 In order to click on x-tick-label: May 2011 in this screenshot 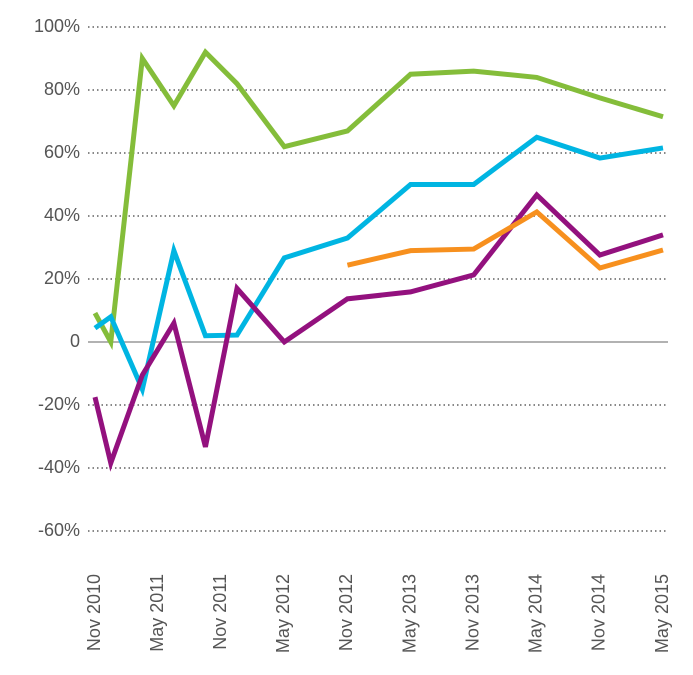, I will do `click(157, 613)`.